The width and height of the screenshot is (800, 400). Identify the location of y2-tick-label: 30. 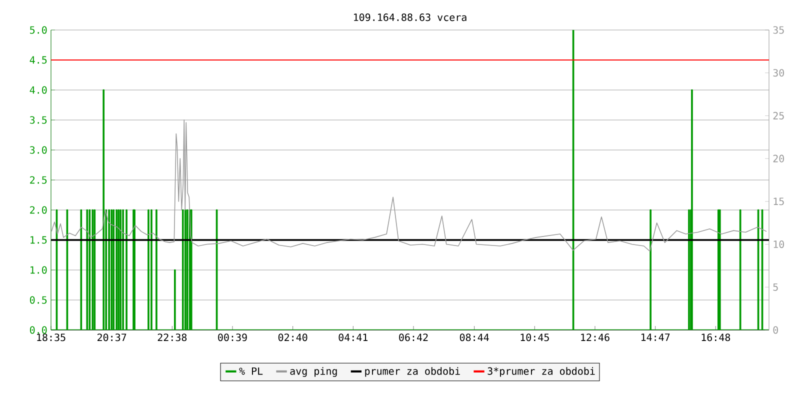
(778, 73).